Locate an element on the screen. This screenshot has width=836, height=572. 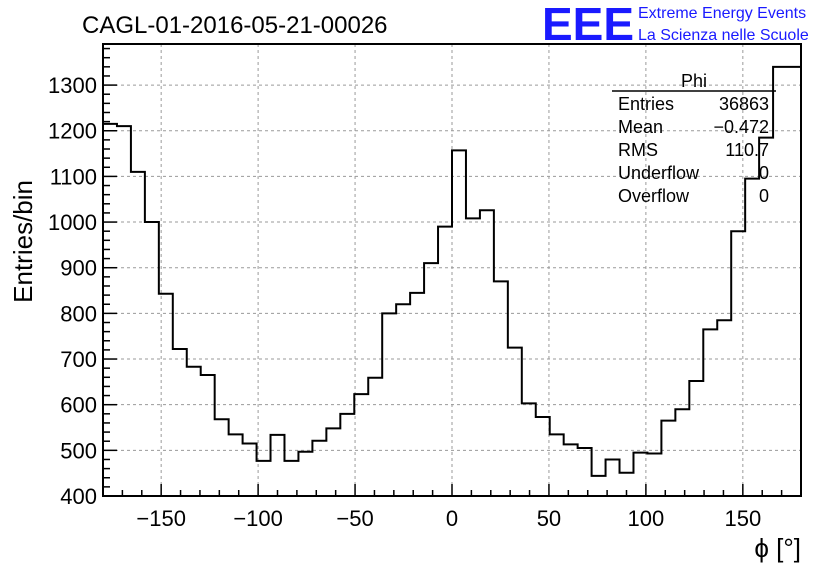
y-tick-label: 1300 is located at coordinates (72, 85).